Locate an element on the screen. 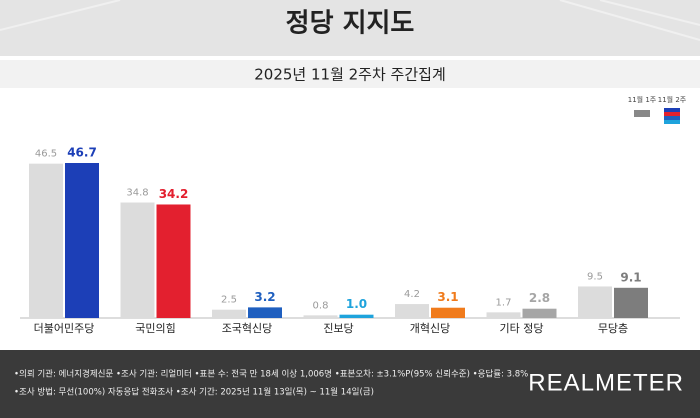 This screenshot has width=700, height=418. legend-label: 11월 2주 is located at coordinates (672, 99).